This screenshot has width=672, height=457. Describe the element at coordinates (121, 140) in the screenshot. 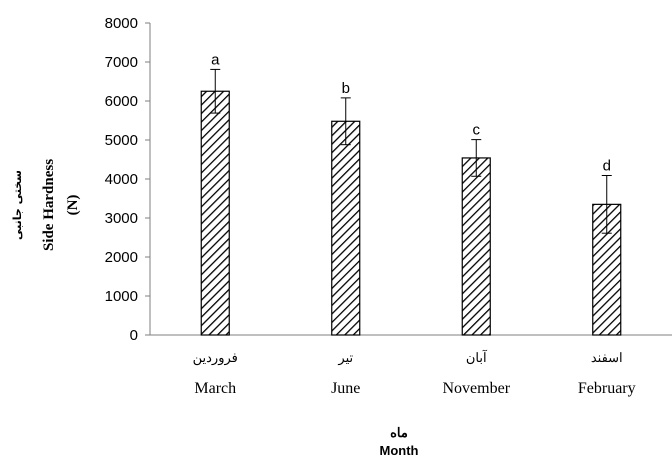

I see `y-tick-label: 5000` at that location.